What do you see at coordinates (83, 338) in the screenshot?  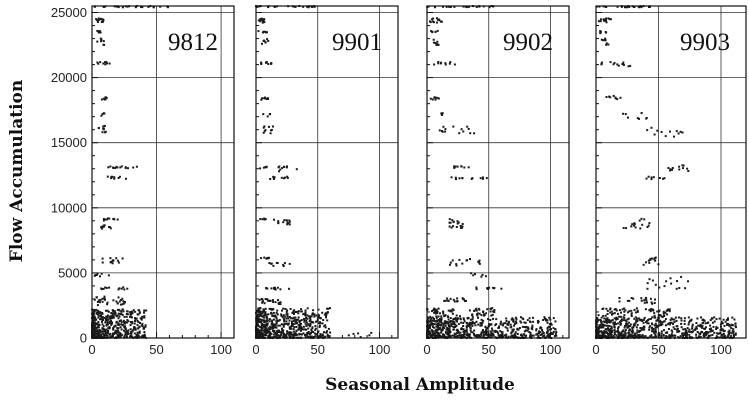 I see `y-tick-label: 0` at bounding box center [83, 338].